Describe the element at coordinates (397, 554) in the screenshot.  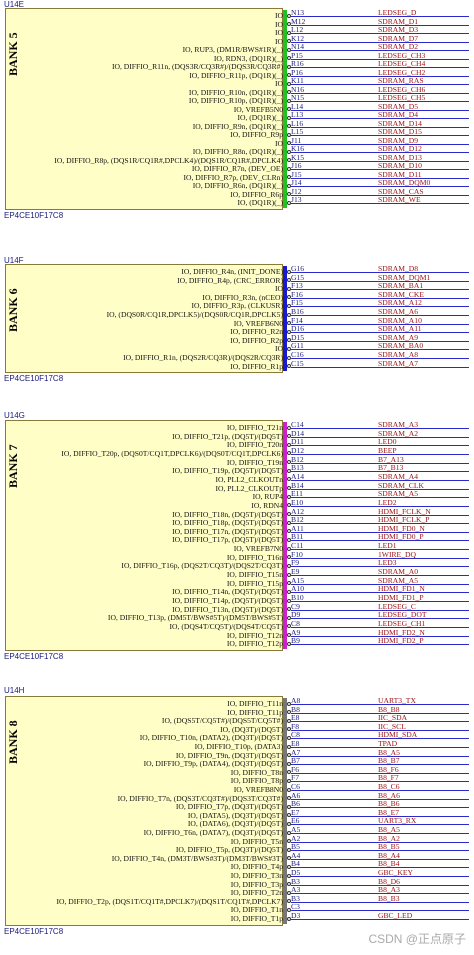
I see `net-label: 1WIRE_DQ` at that location.